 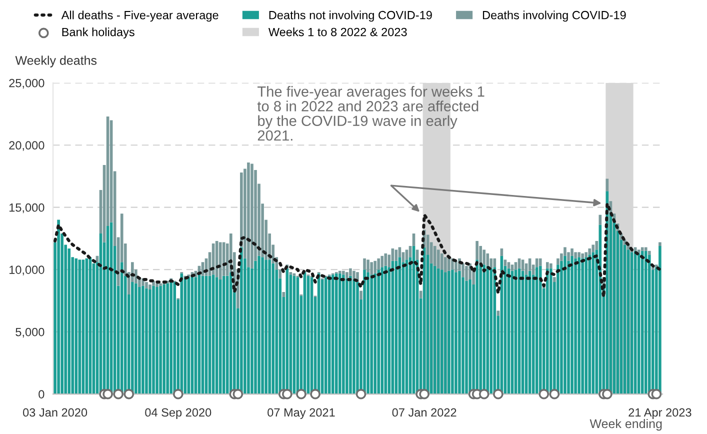 I want to click on legend-label: All deaths - Five-year average, so click(x=139, y=16).